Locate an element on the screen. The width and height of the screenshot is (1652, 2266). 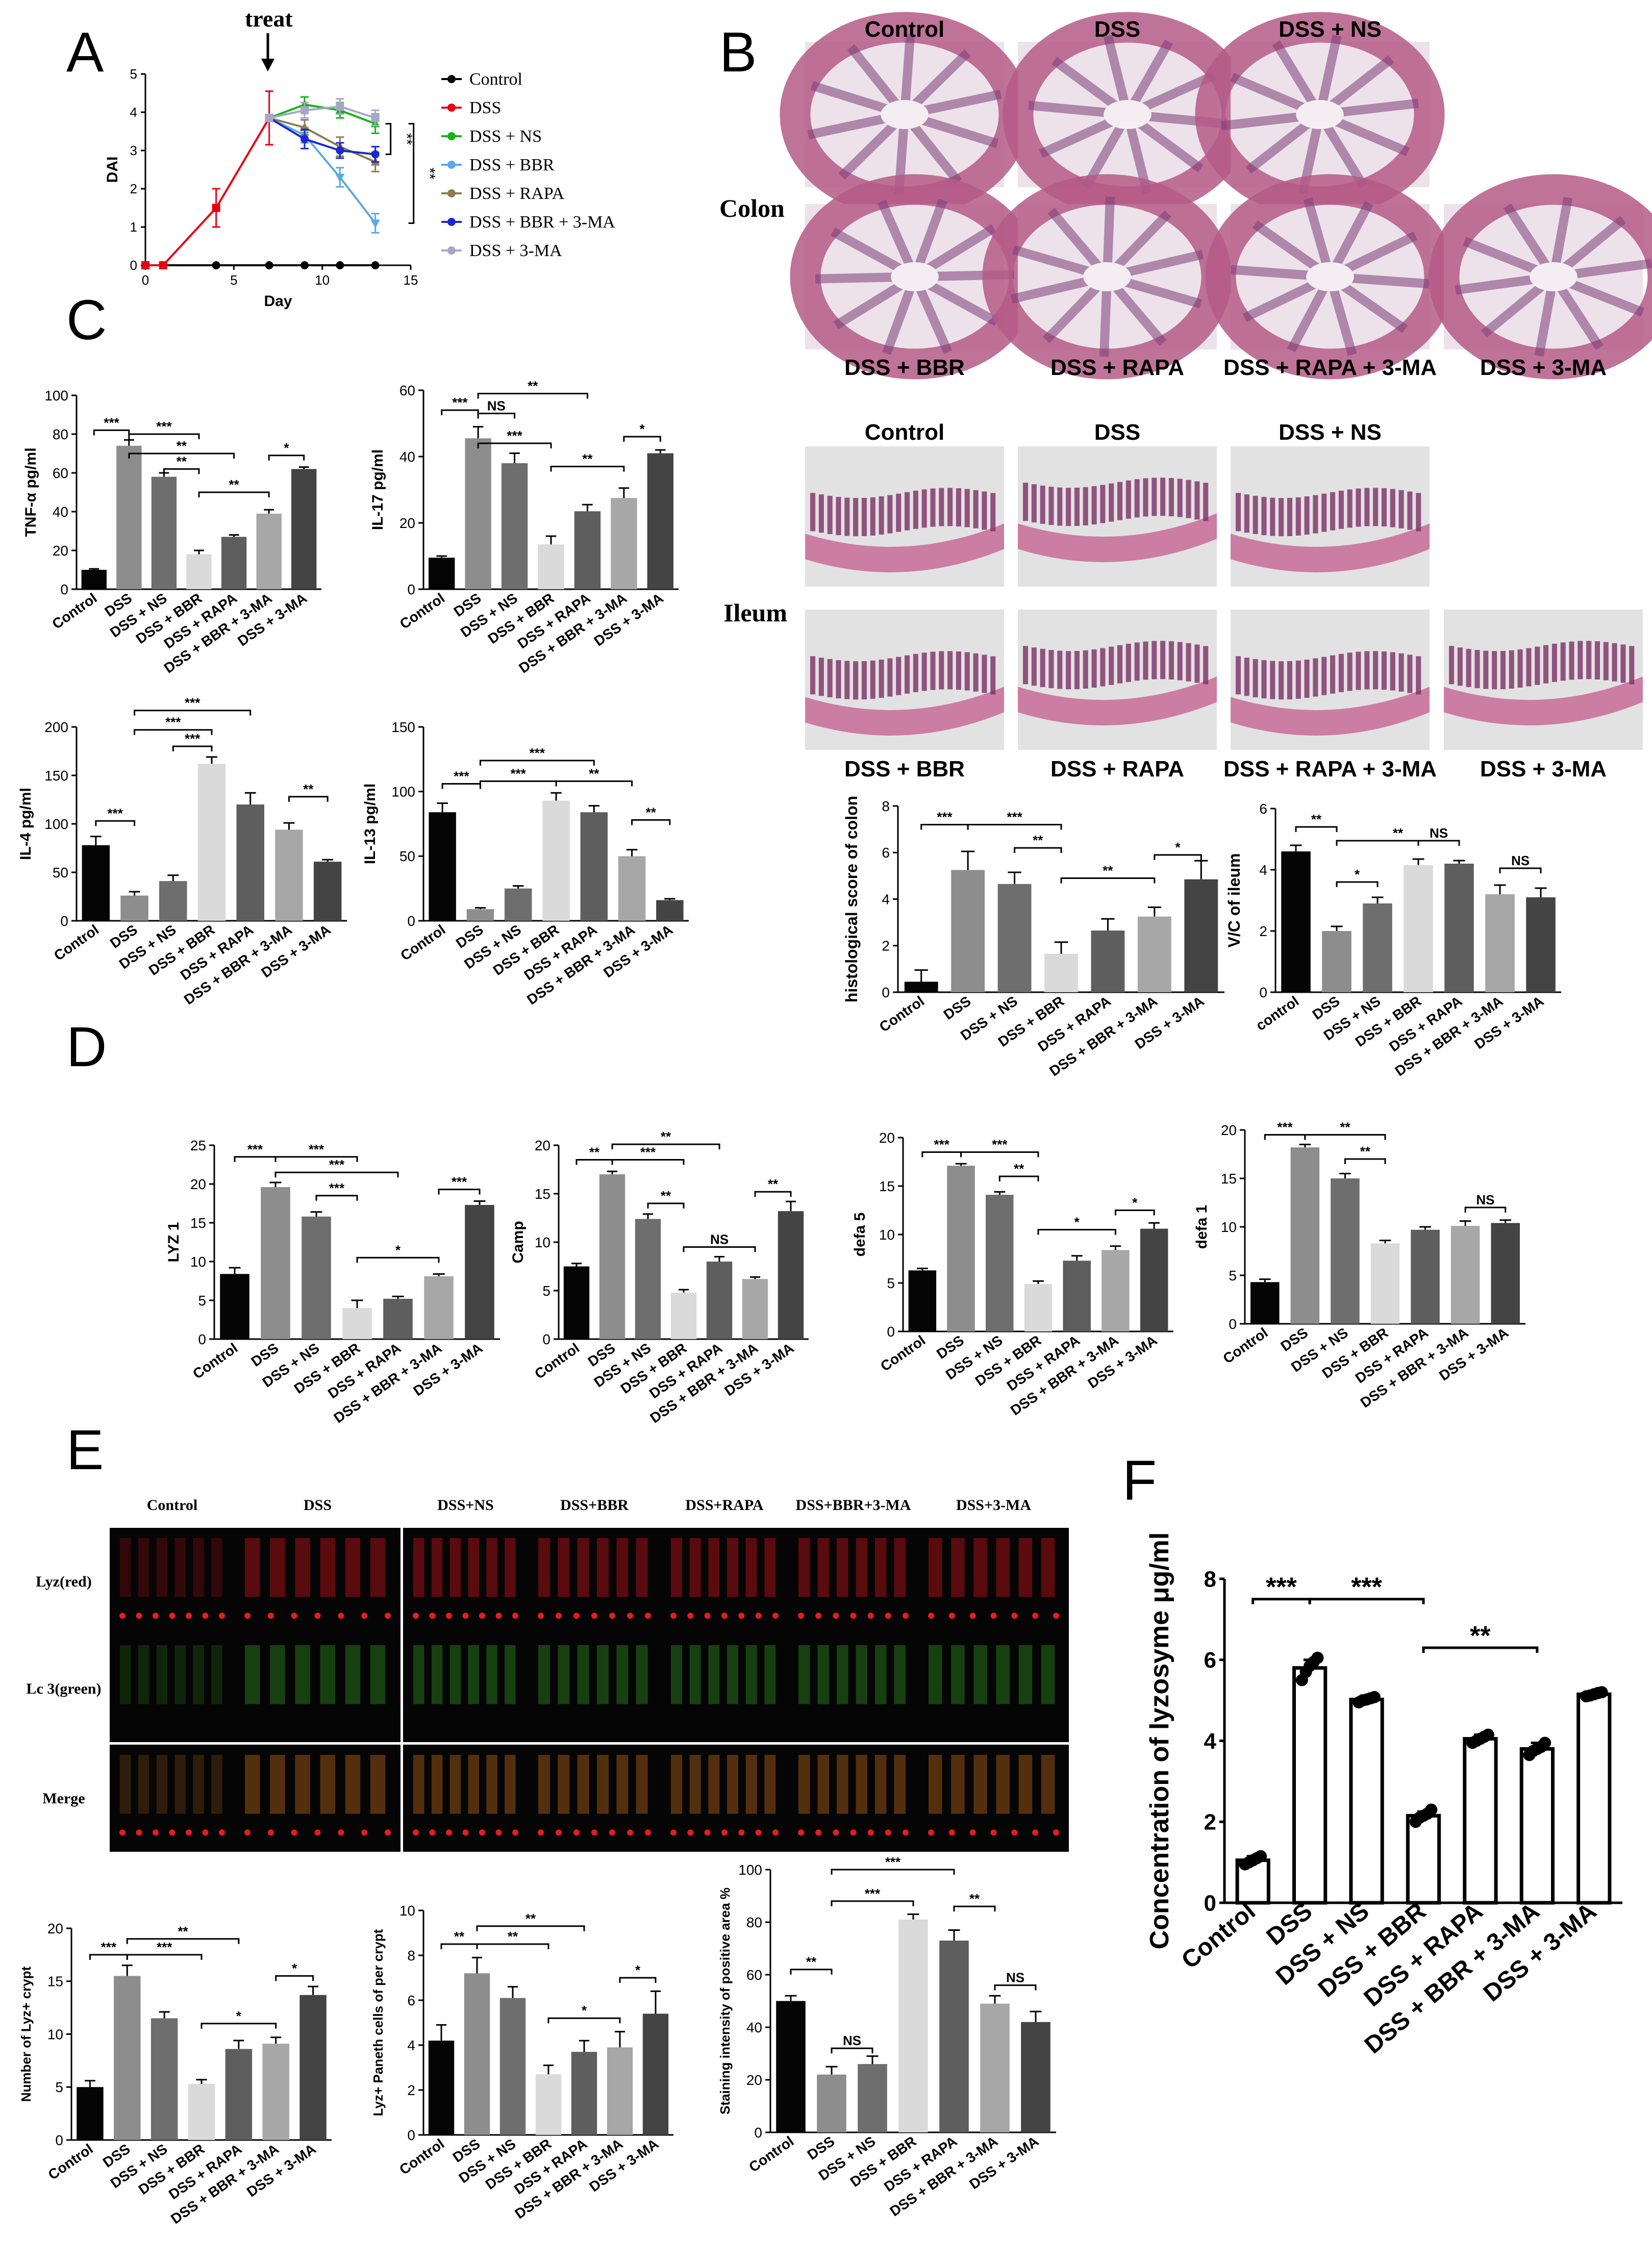
category-label: DSS is located at coordinates (957, 1008).